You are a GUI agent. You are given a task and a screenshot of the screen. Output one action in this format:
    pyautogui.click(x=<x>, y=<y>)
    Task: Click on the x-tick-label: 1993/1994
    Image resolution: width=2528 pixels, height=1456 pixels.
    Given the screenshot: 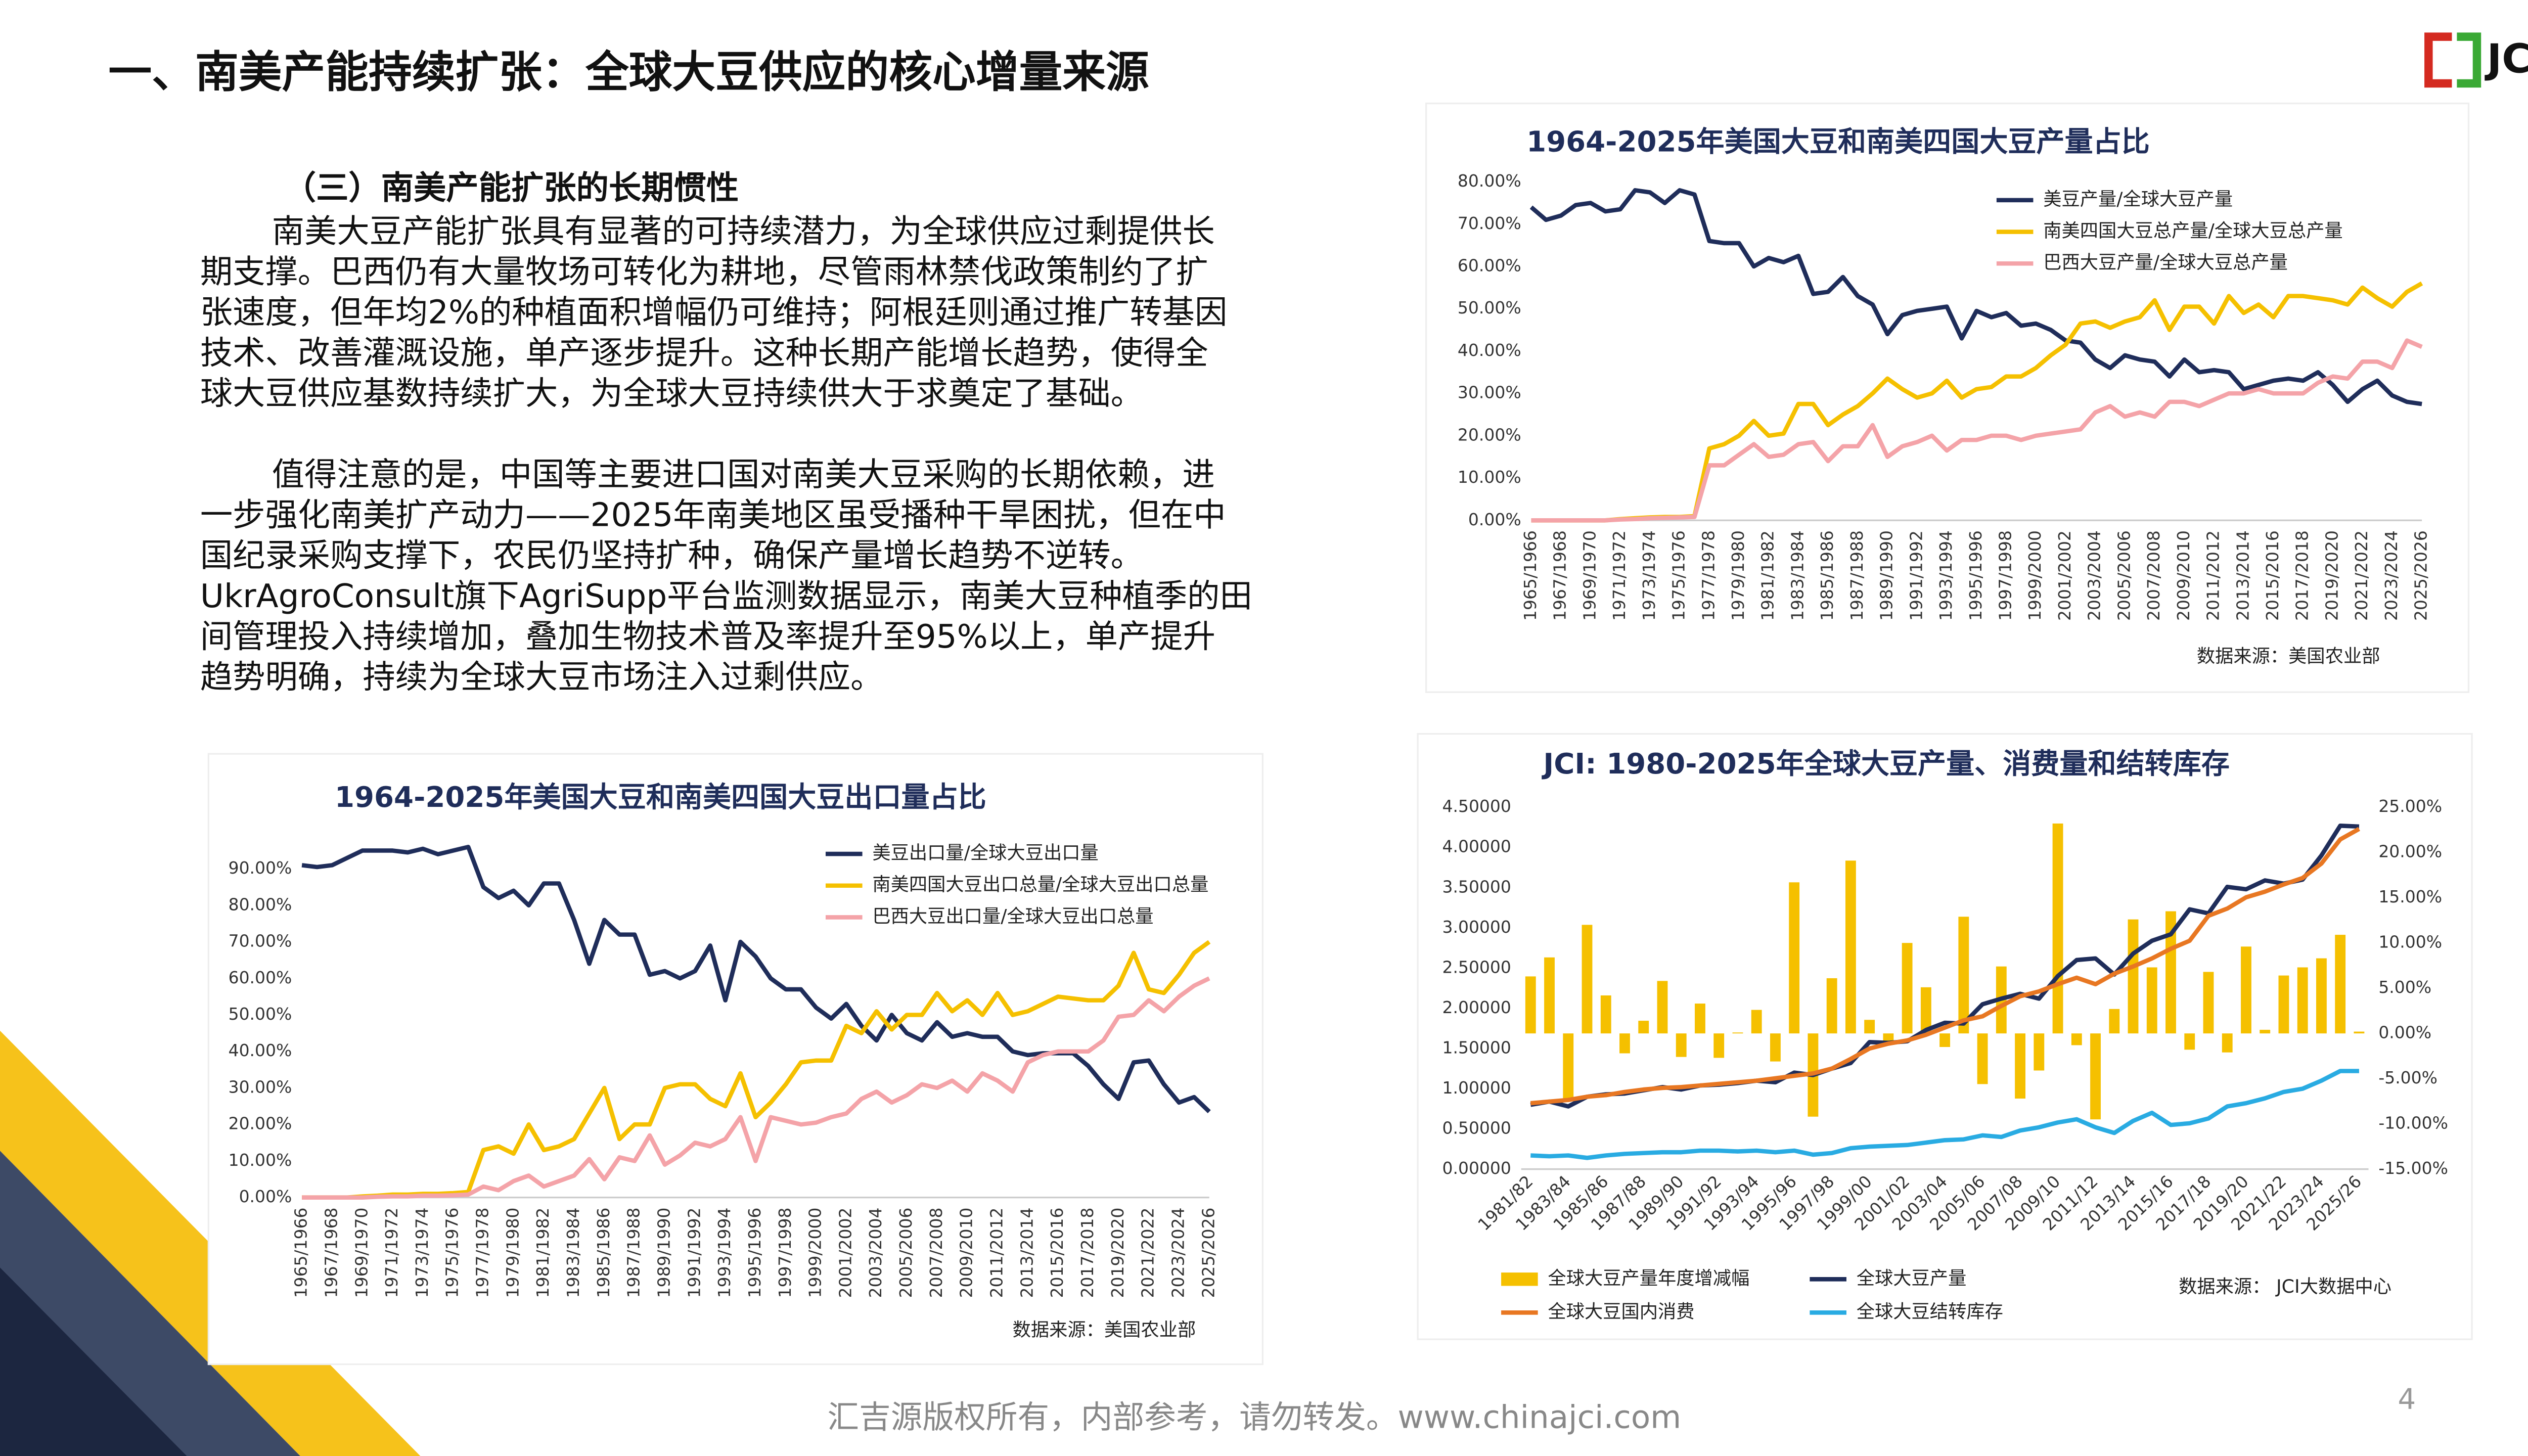 What is the action you would take?
    pyautogui.click(x=724, y=1252)
    